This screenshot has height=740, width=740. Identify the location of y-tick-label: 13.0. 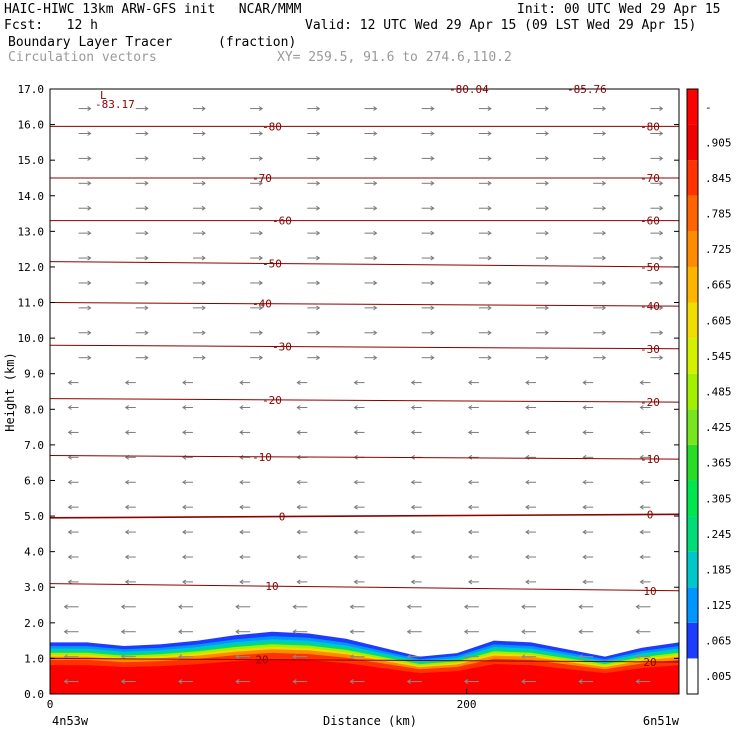
(31, 231).